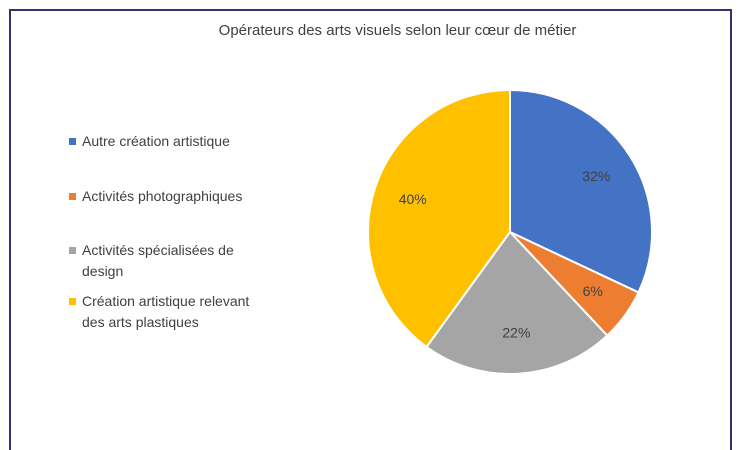 Image resolution: width=741 pixels, height=450 pixels. I want to click on legend-label: Activités spécialisées de design, so click(158, 260).